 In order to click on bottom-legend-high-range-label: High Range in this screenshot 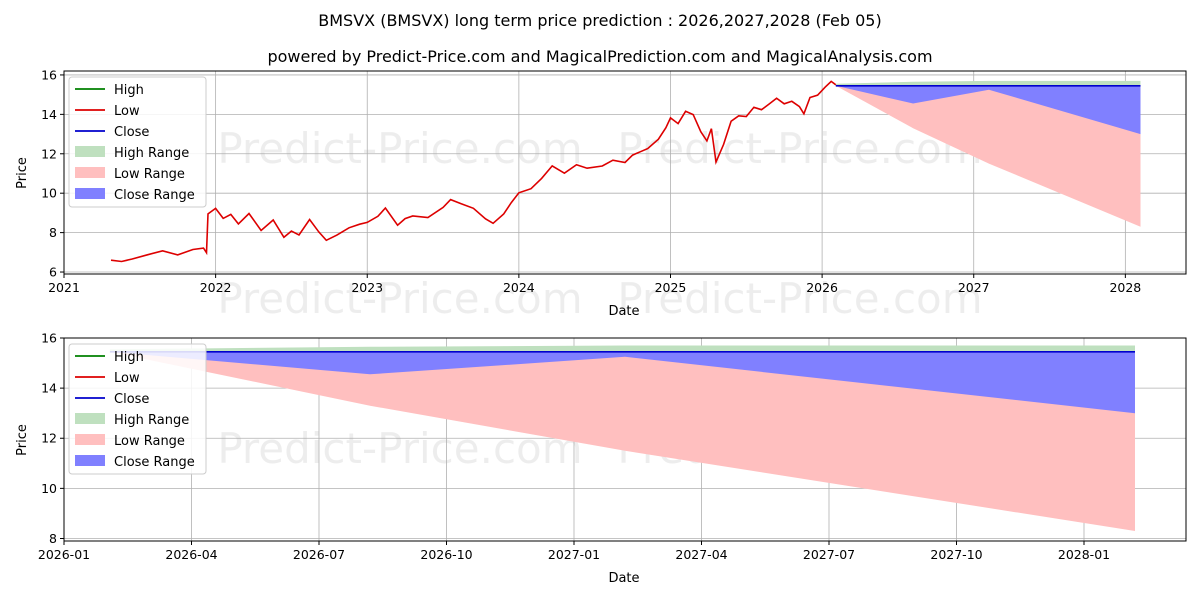, I will do `click(151, 420)`.